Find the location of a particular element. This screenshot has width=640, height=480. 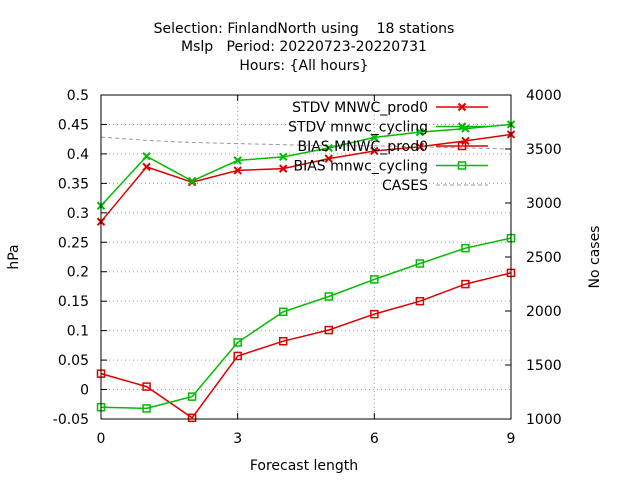

y-tick-label: 0.15 is located at coordinates (73, 302).